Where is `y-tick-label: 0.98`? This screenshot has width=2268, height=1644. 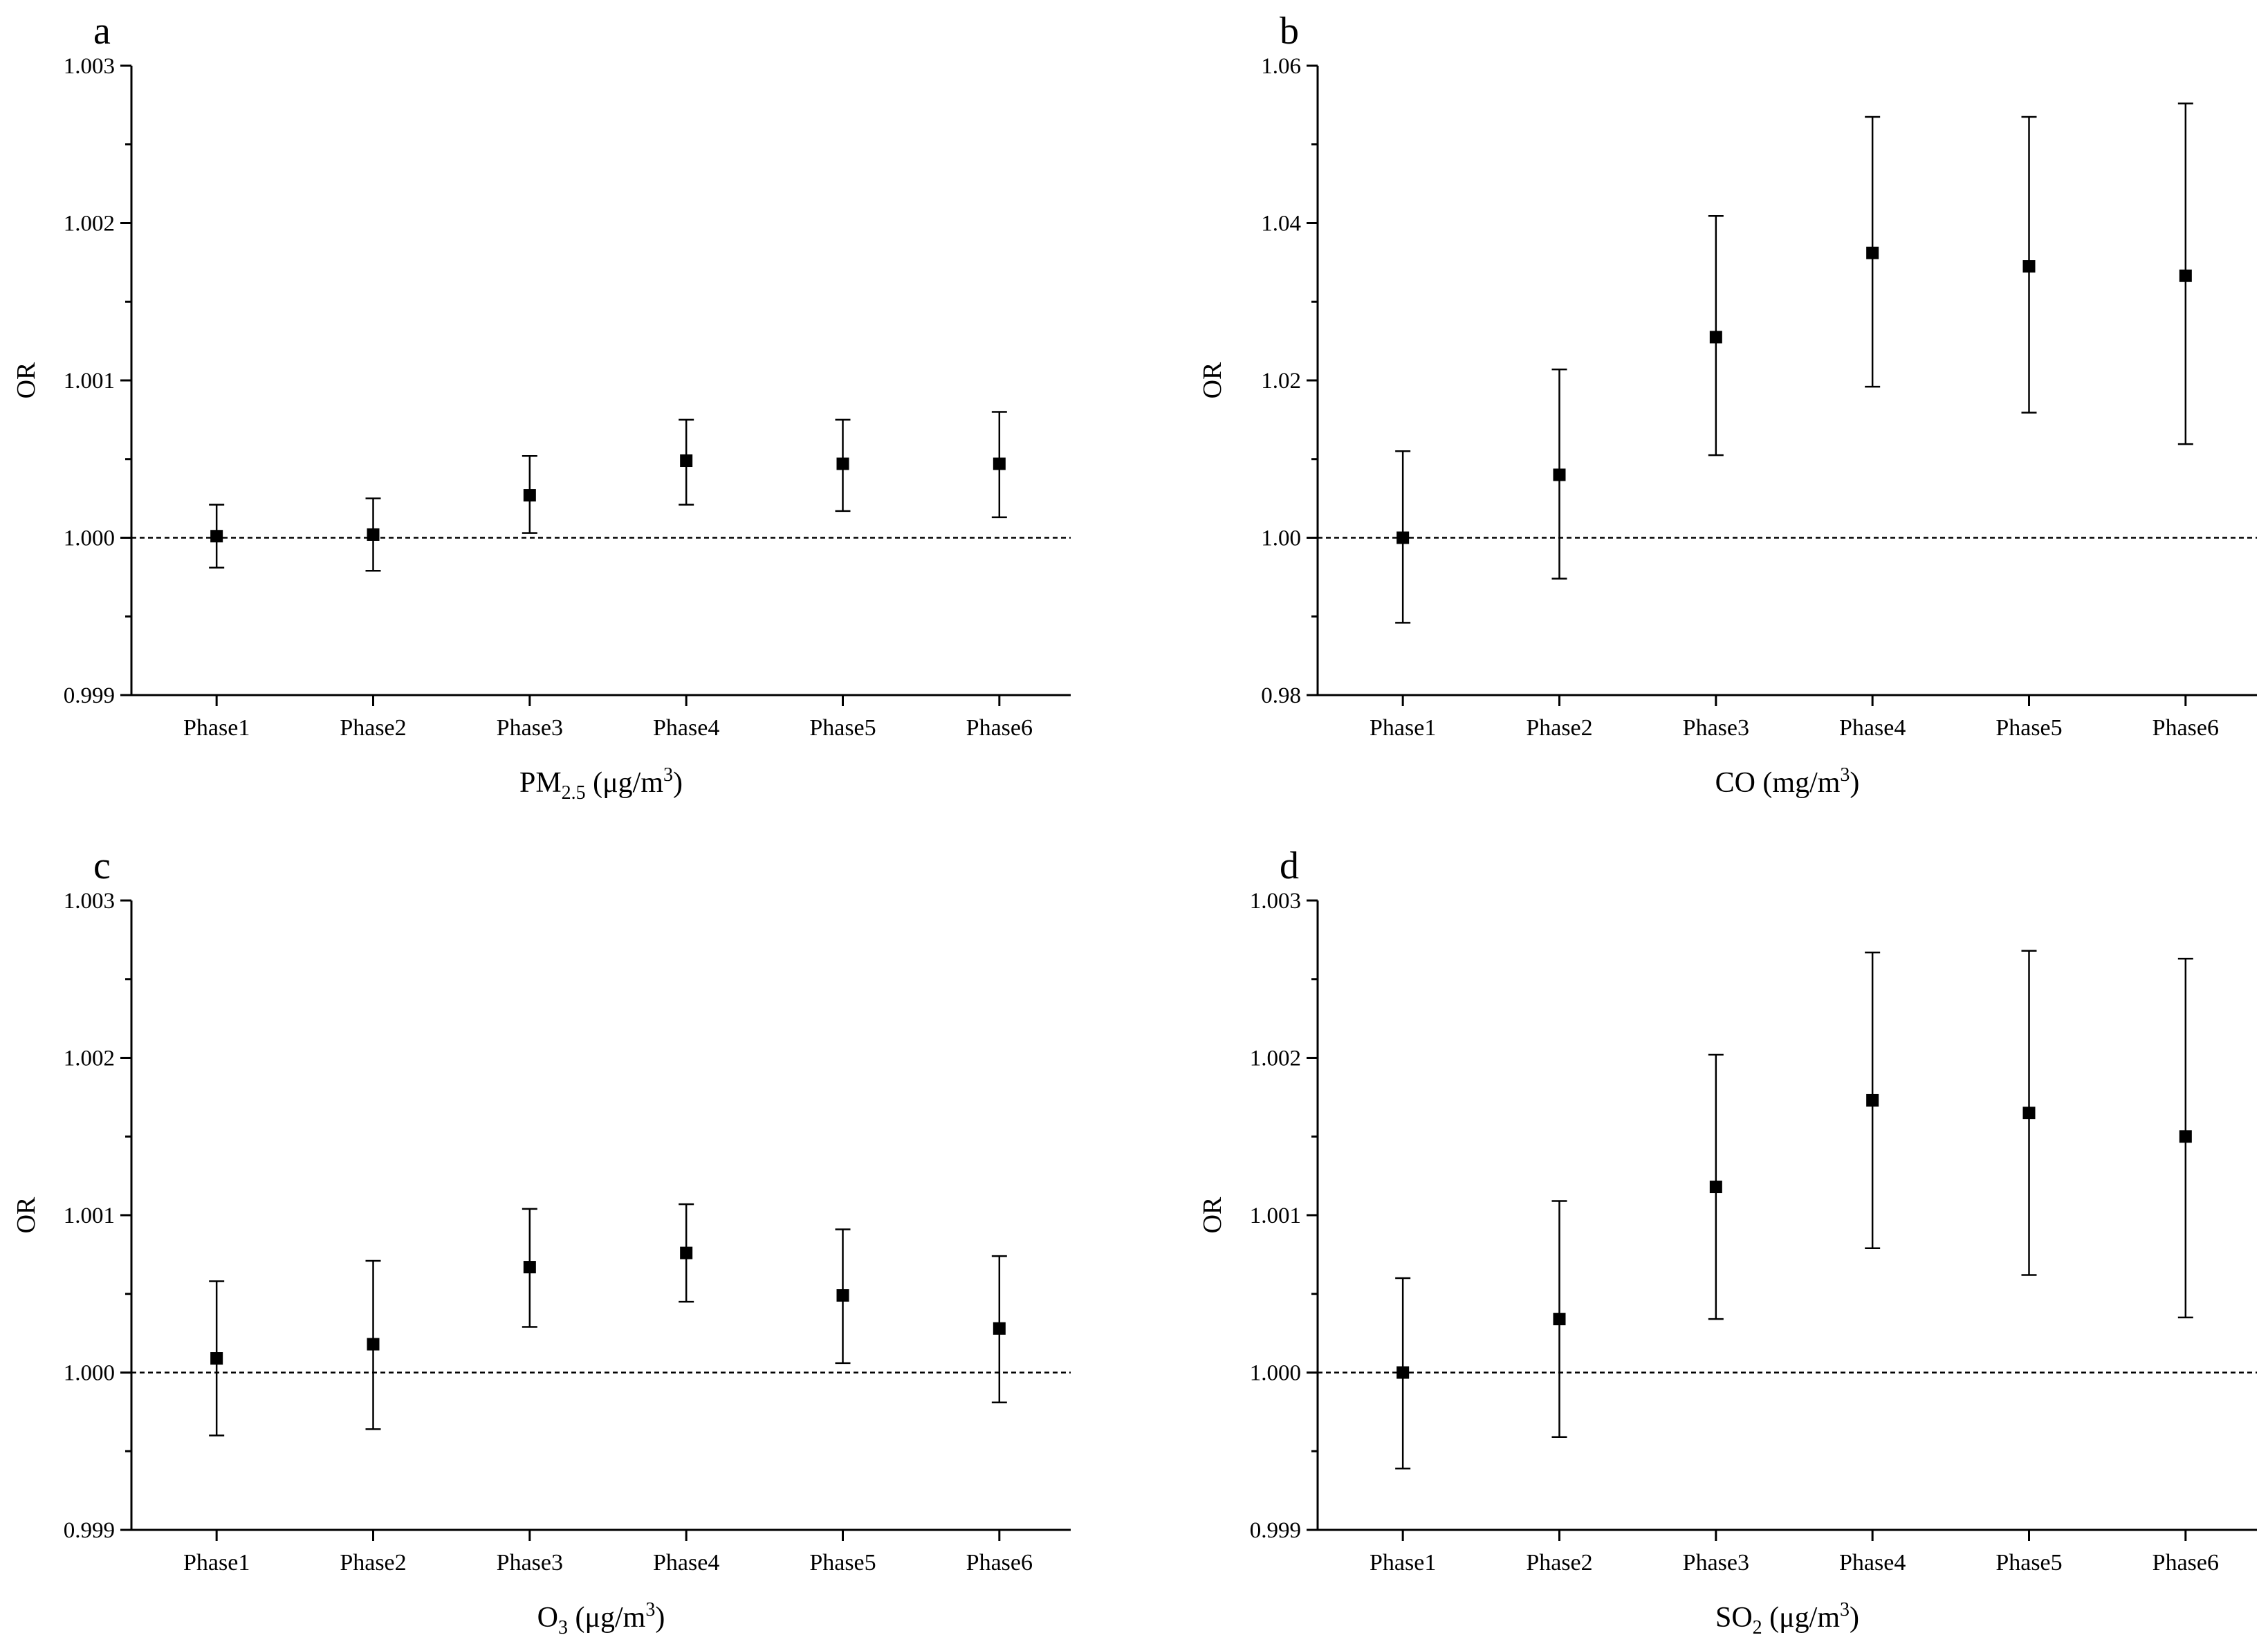
y-tick-label: 0.98 is located at coordinates (1281, 695).